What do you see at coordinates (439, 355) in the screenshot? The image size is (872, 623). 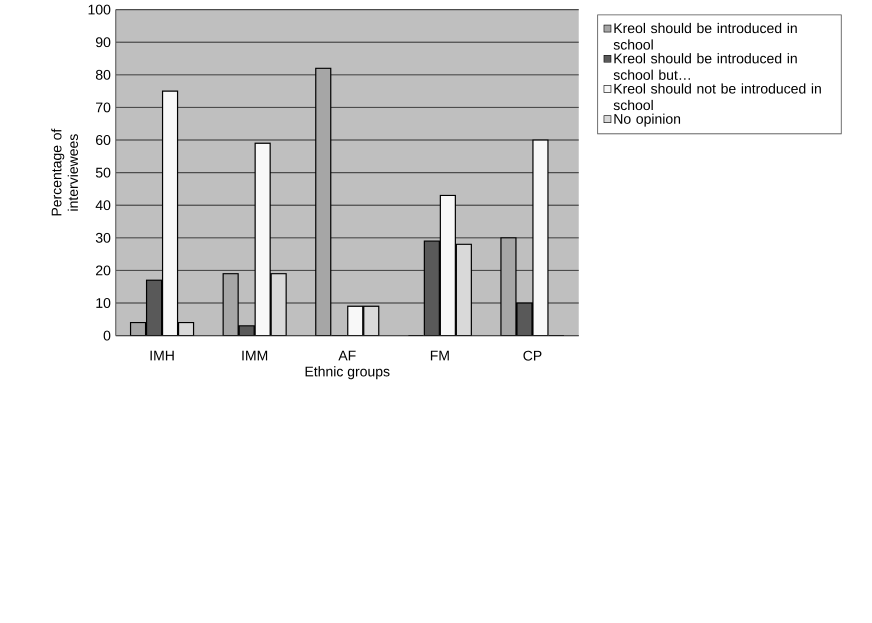 I see `x-tick-label: FM` at bounding box center [439, 355].